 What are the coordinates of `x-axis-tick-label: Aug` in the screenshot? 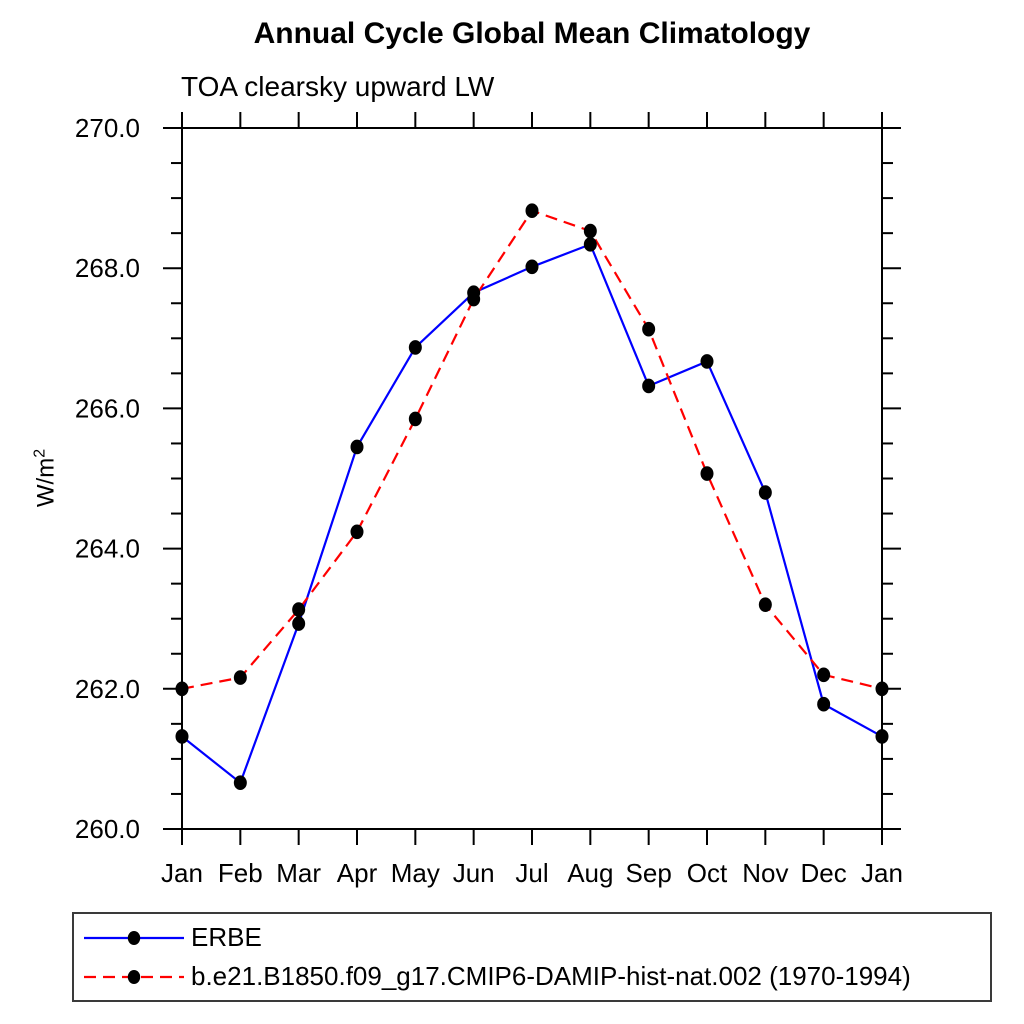 It's located at (590, 873).